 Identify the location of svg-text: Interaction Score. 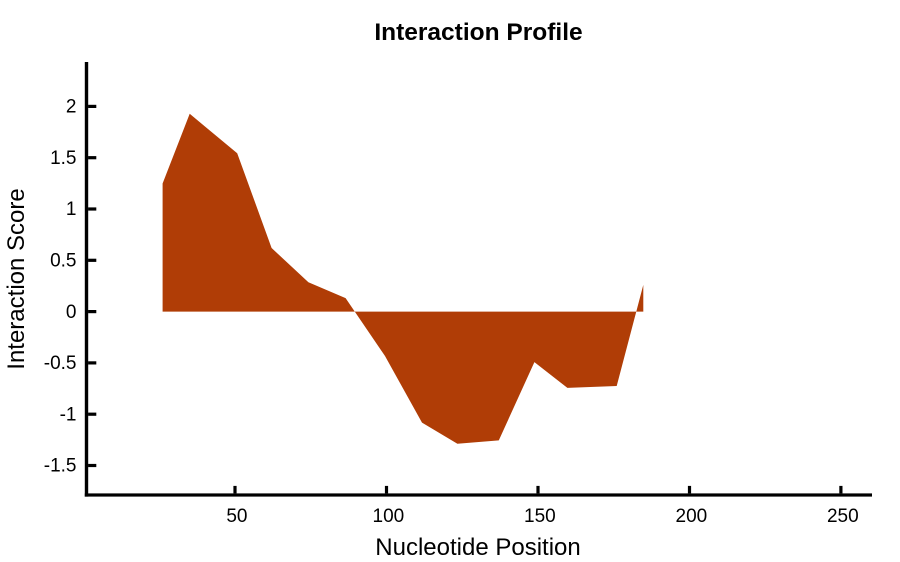
(16, 278).